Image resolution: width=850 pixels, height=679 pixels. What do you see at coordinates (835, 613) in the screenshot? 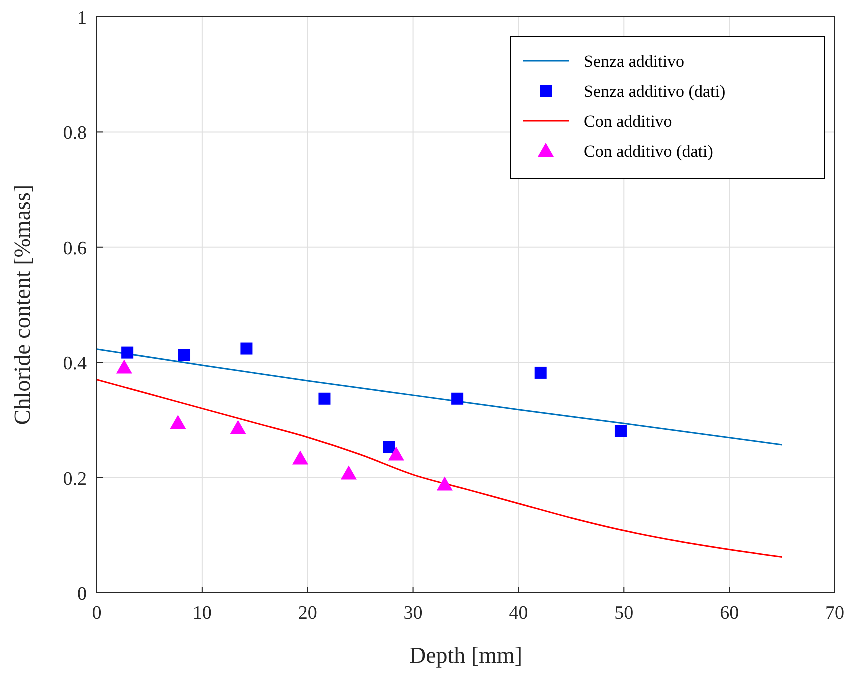
I see `x-tick-label: 70` at bounding box center [835, 613].